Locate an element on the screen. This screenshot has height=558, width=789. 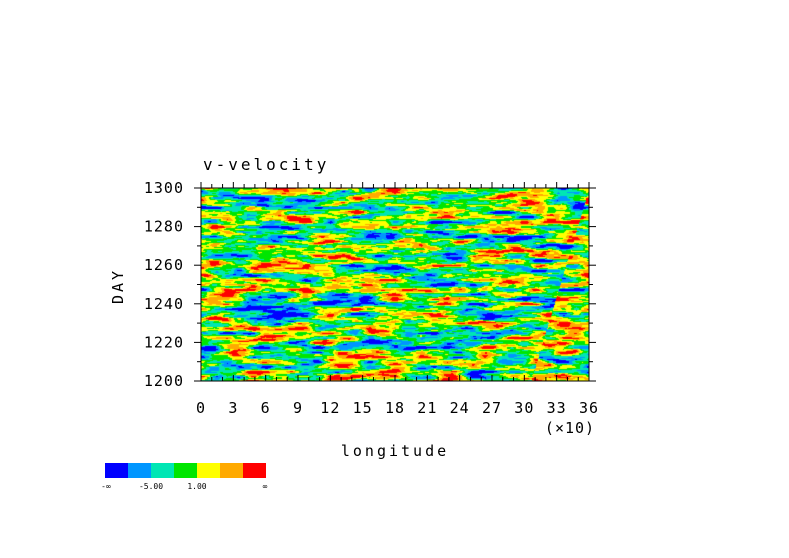
x-tick-label: 30 is located at coordinates (524, 408).